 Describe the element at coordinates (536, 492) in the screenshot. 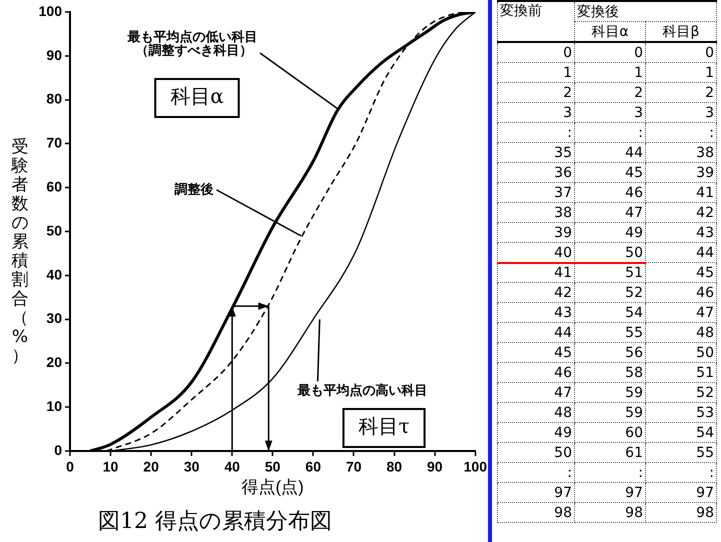

I see `y-tick-label: 97` at that location.